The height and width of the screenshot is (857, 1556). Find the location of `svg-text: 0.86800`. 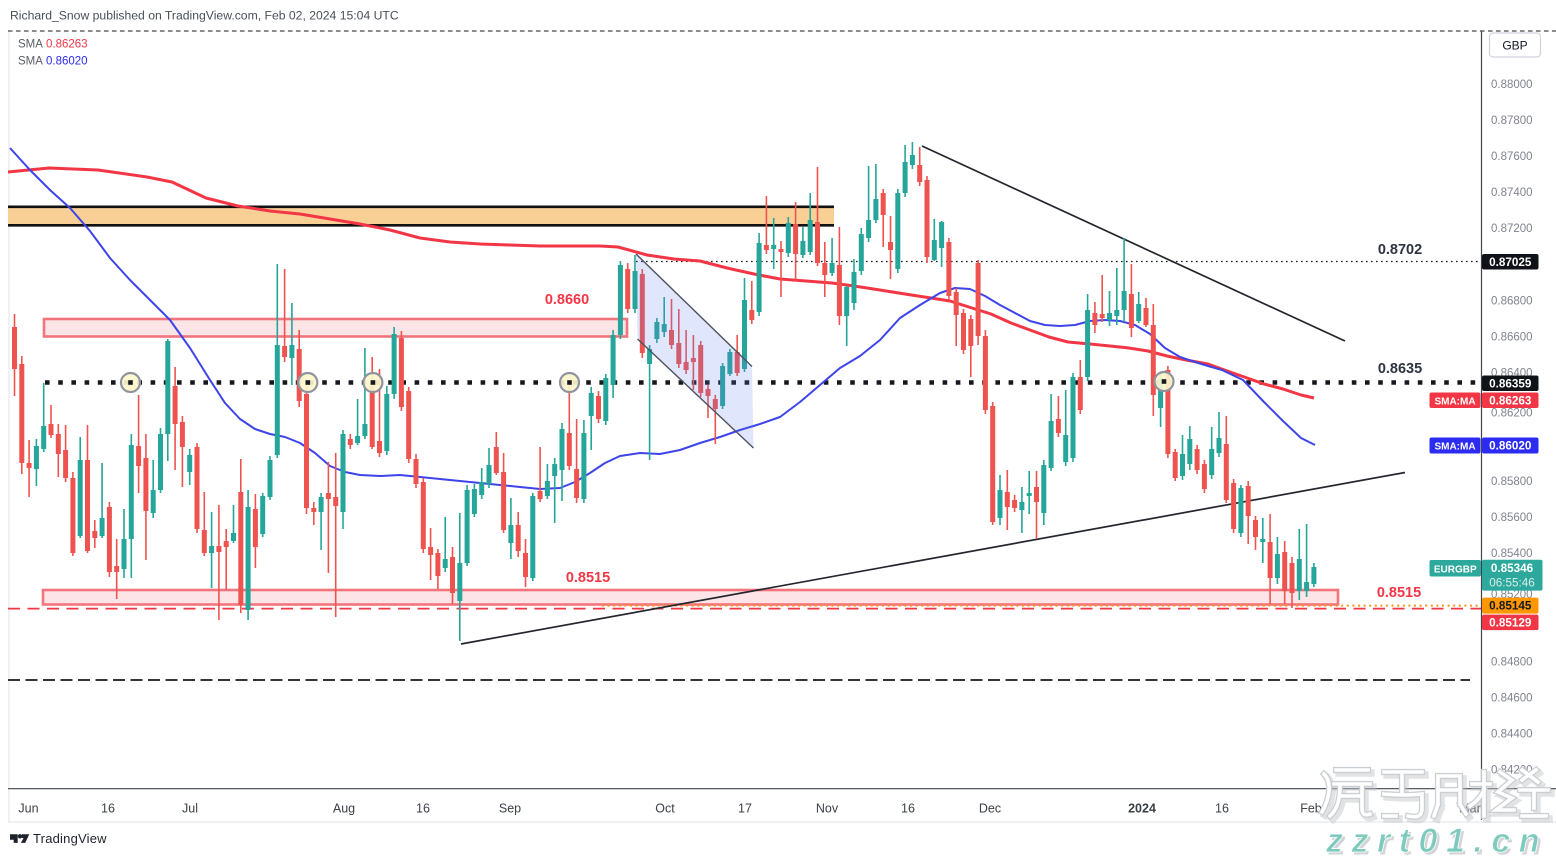

svg-text: 0.86800 is located at coordinates (1512, 301).